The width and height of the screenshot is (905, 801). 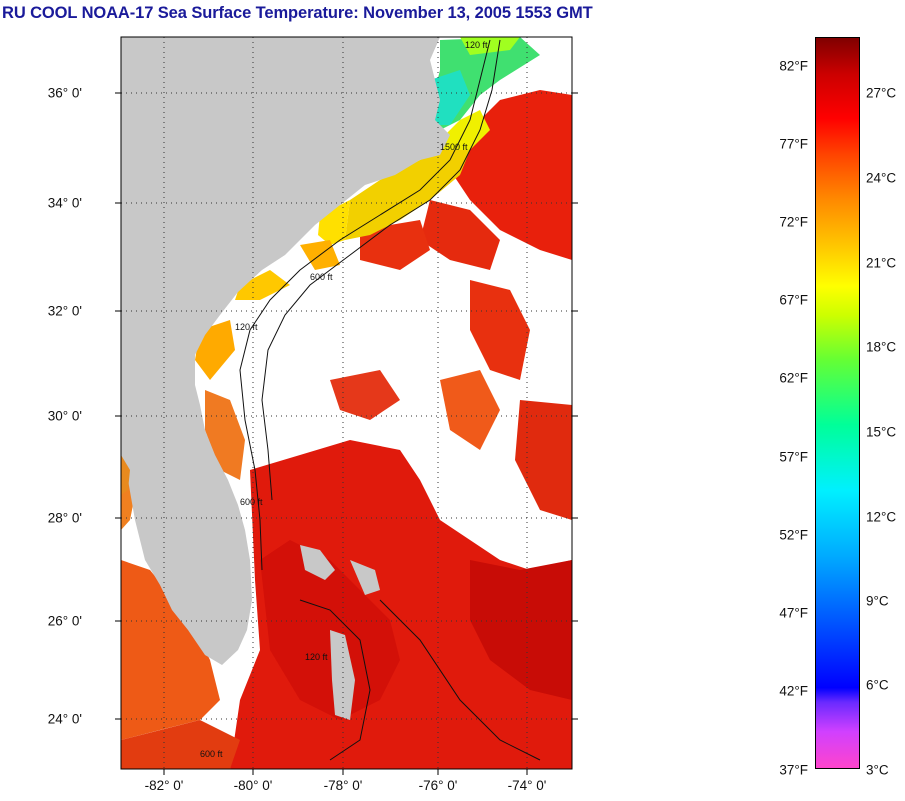 I want to click on temperature-colorbar, so click(x=837, y=403).